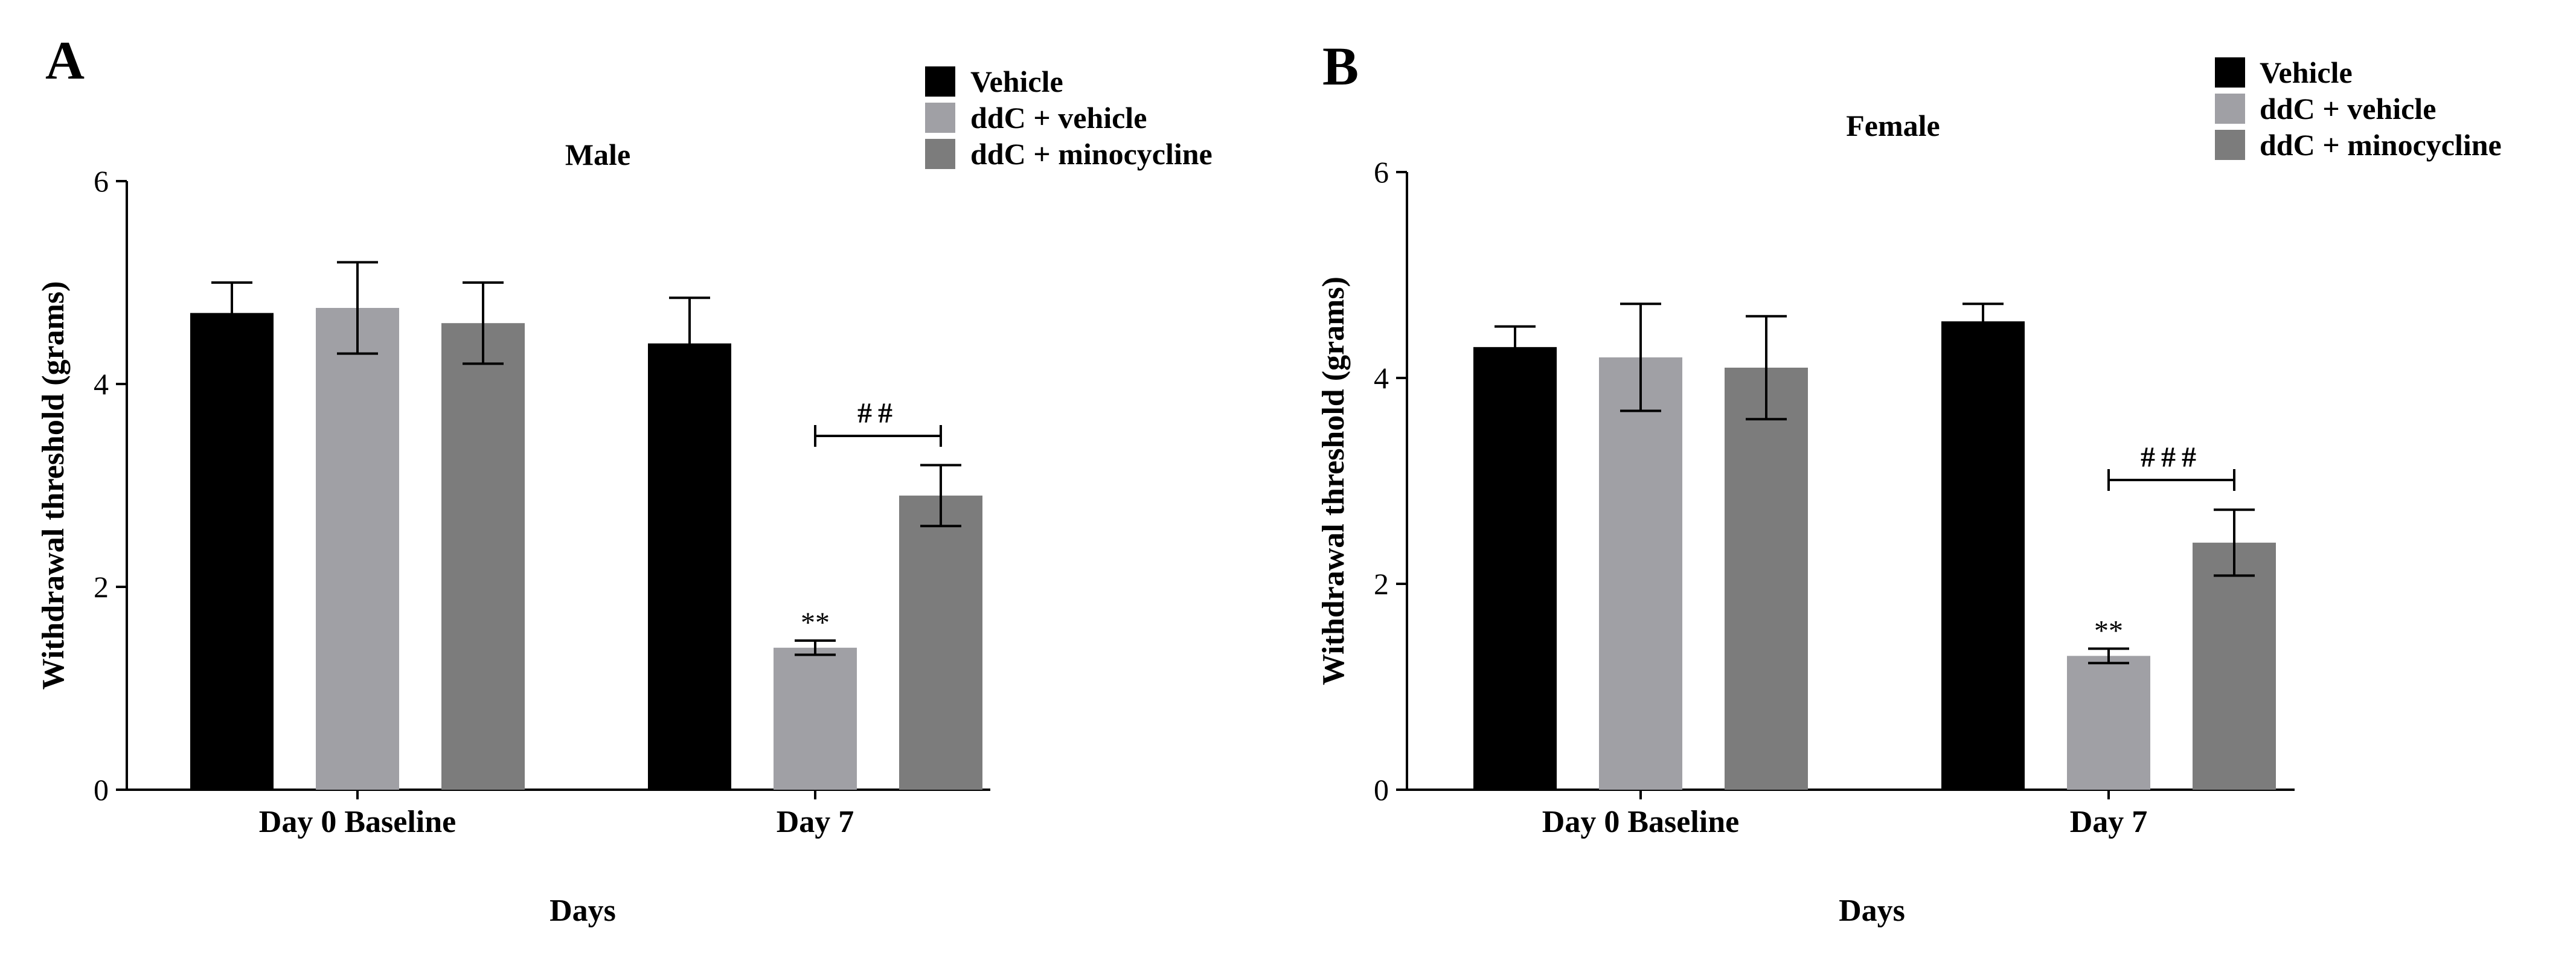 This screenshot has width=2576, height=963. What do you see at coordinates (597, 154) in the screenshot?
I see `chart-title: Male` at bounding box center [597, 154].